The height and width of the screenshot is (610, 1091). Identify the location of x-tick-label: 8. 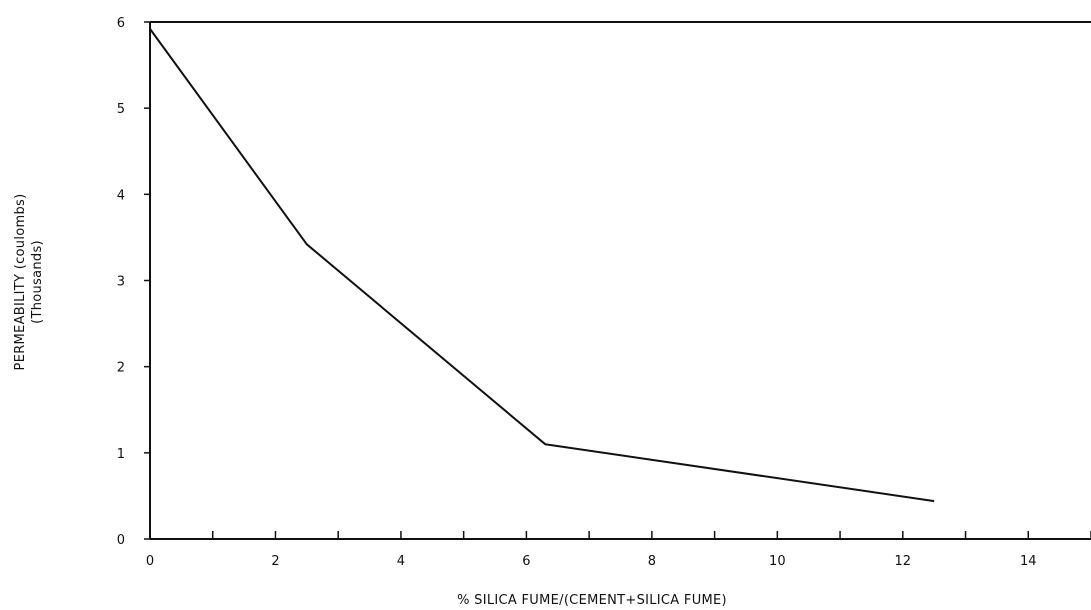
(652, 561).